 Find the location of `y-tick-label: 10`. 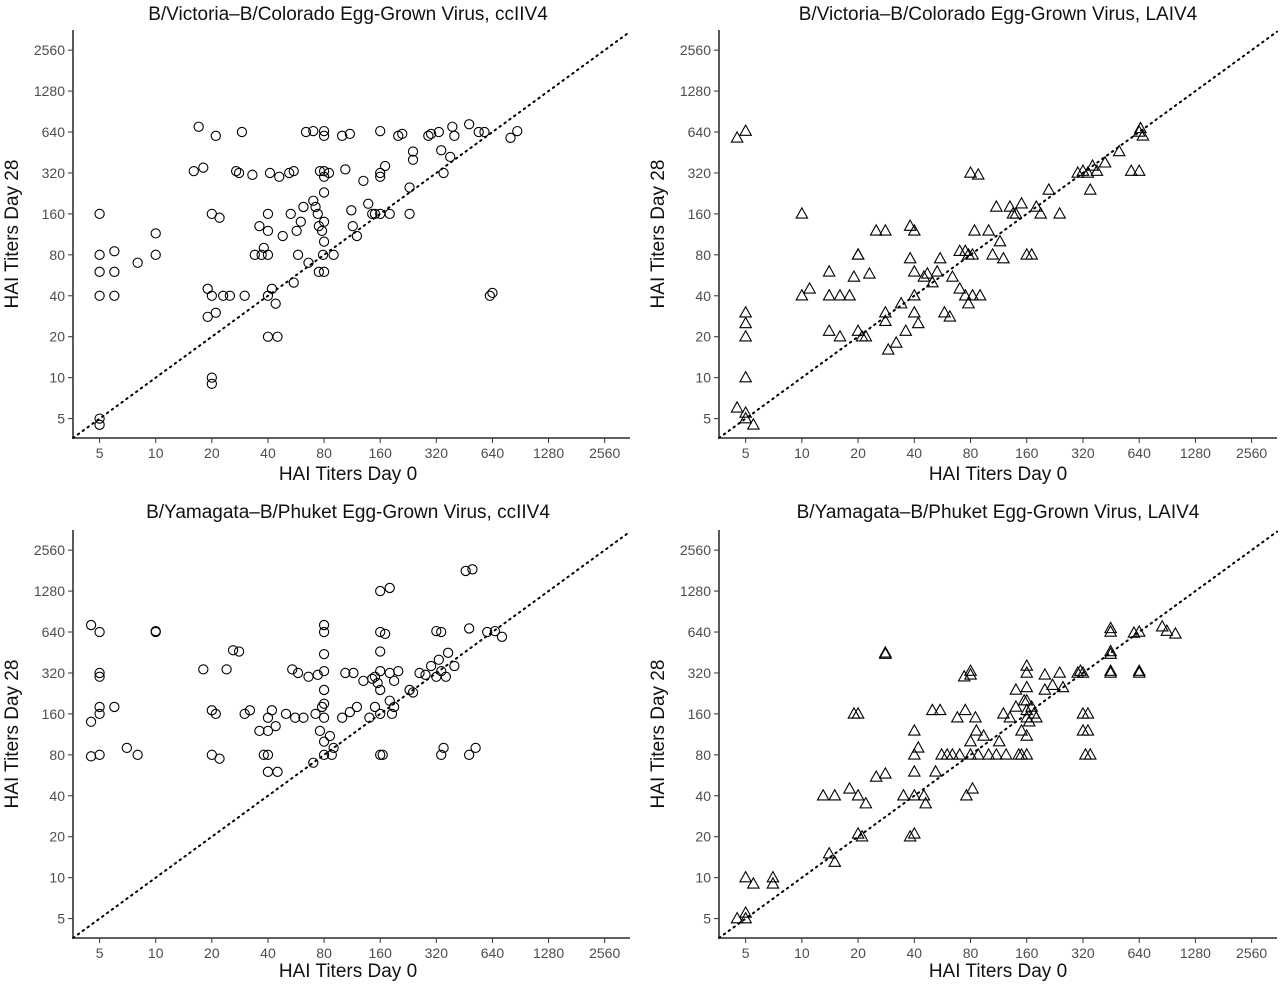

y-tick-label: 10 is located at coordinates (57, 378).